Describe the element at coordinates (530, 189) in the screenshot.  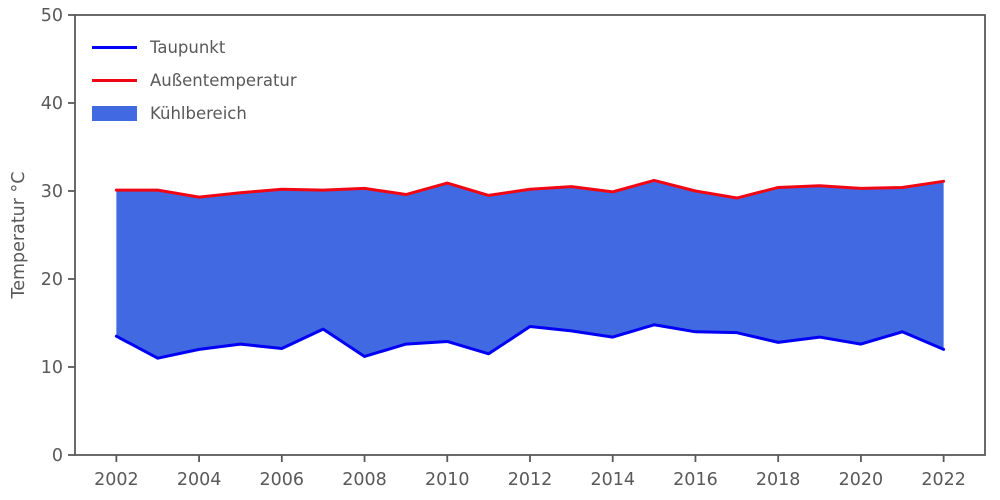
I see `aussentemperatur-line` at that location.